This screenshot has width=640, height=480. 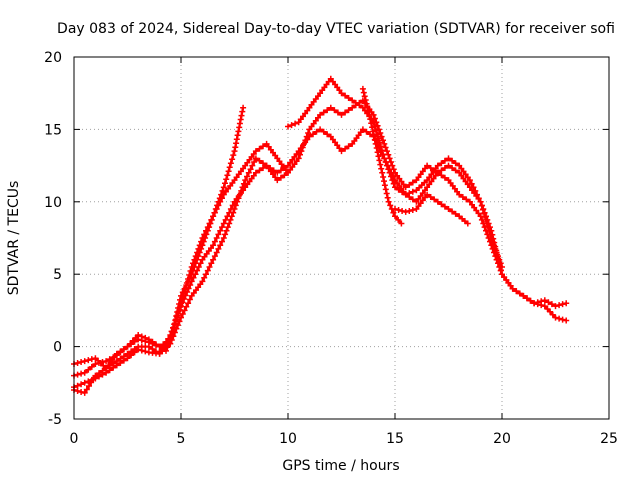 What do you see at coordinates (288, 439) in the screenshot?
I see `x-tick-label: 10` at bounding box center [288, 439].